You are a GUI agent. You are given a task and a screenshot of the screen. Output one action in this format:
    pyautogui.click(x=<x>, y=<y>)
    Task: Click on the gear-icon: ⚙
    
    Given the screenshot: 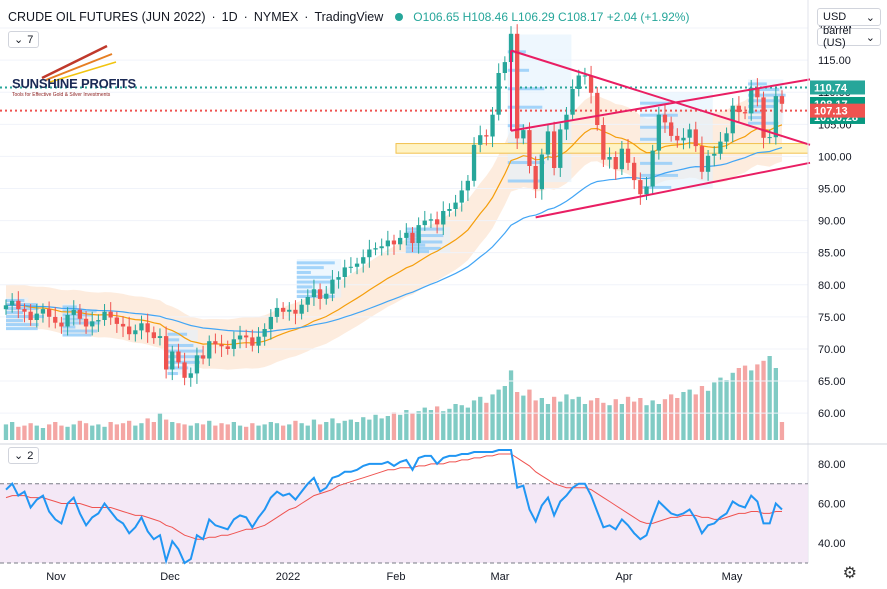 What is the action you would take?
    pyautogui.click(x=849, y=573)
    